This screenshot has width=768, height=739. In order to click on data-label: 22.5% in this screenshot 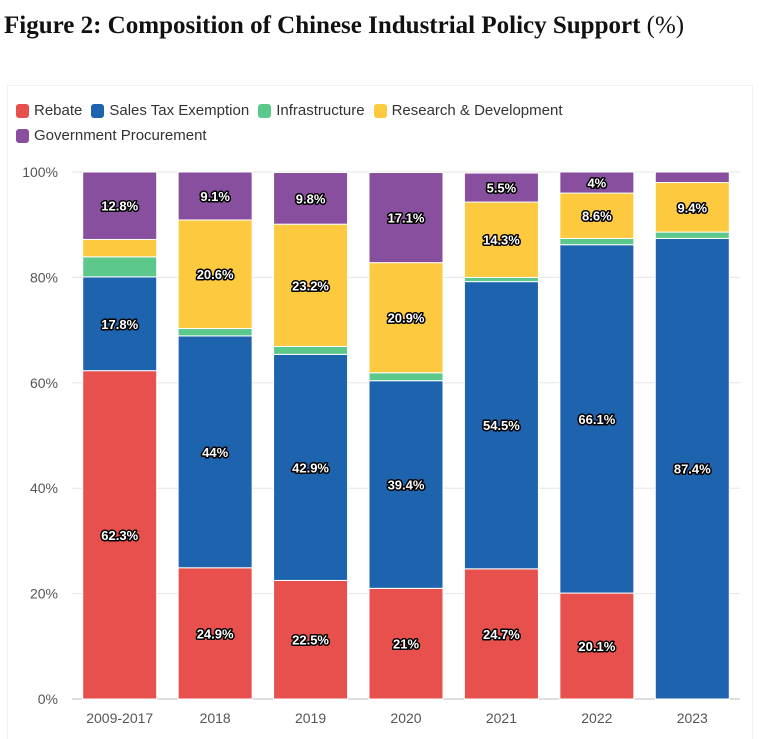, I will do `click(310, 640)`.